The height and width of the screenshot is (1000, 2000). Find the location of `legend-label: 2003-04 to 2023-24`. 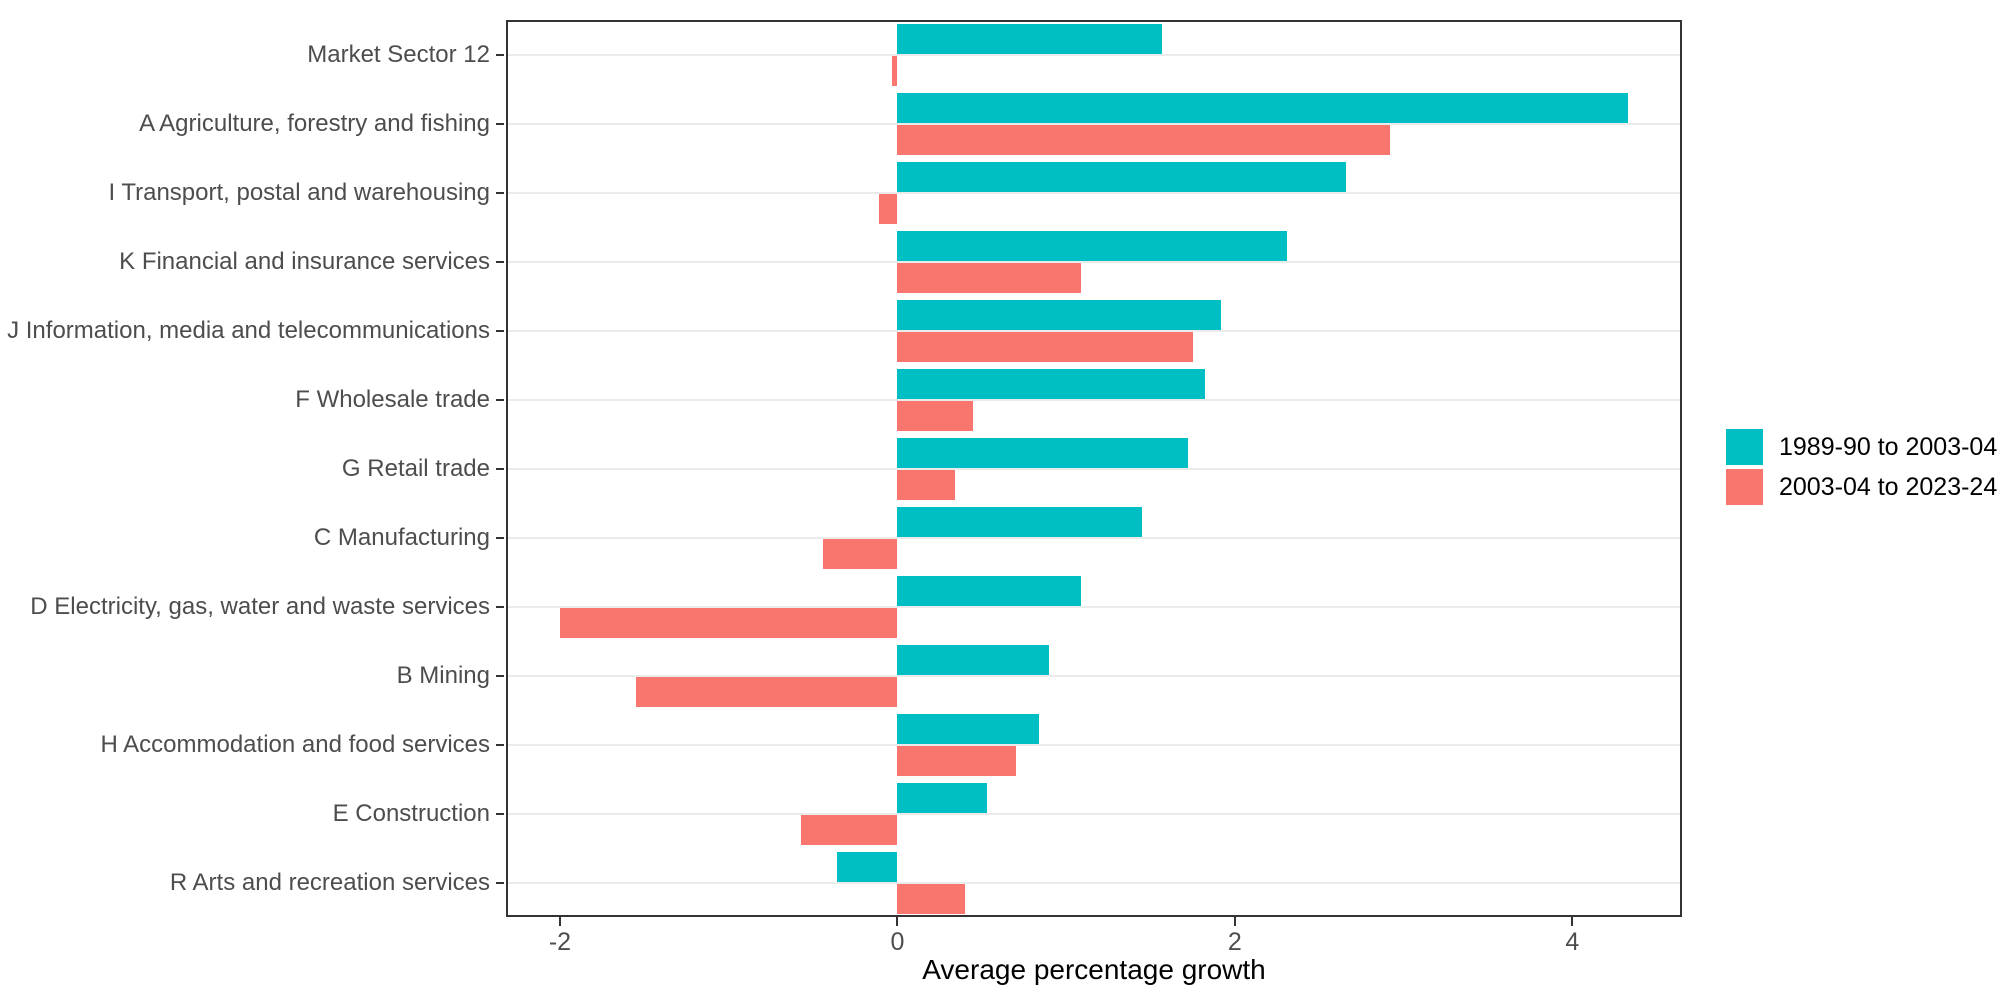

legend-label: 2003-04 to 2023-24 is located at coordinates (1888, 486).